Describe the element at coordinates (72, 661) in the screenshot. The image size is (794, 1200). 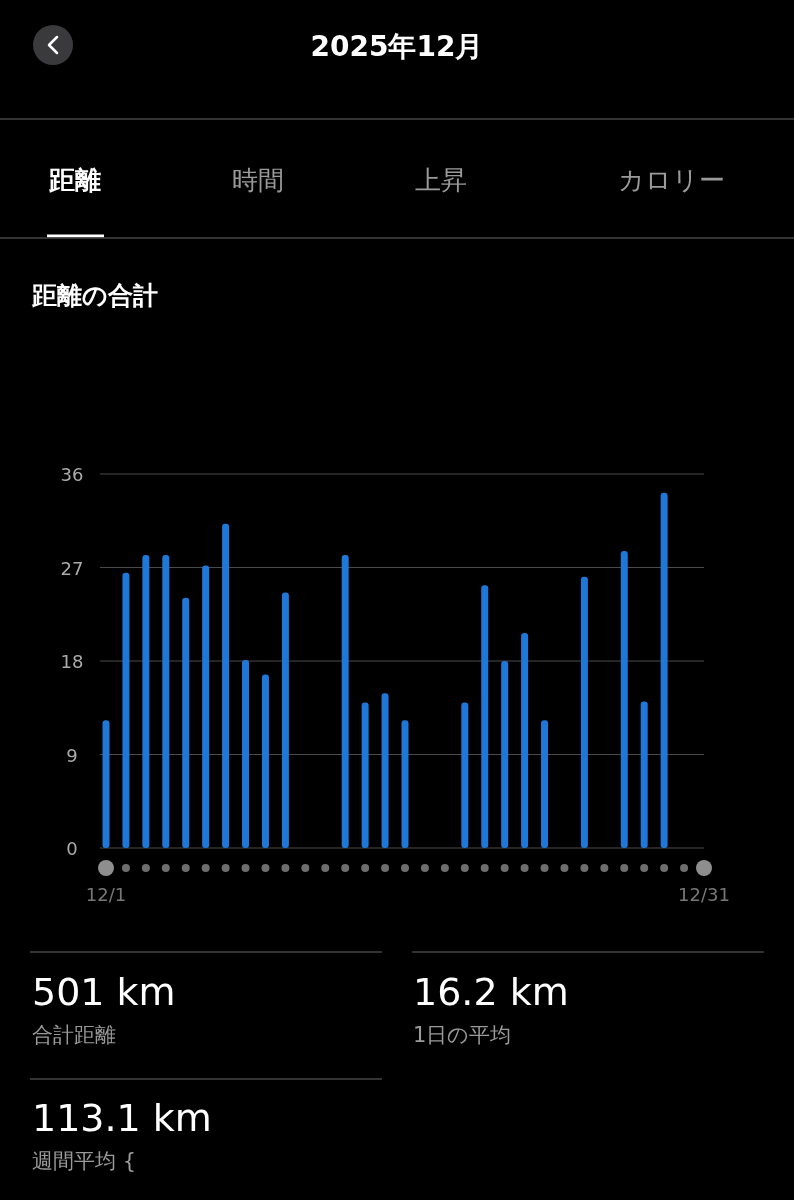
I see `y-tick-label: 18` at that location.